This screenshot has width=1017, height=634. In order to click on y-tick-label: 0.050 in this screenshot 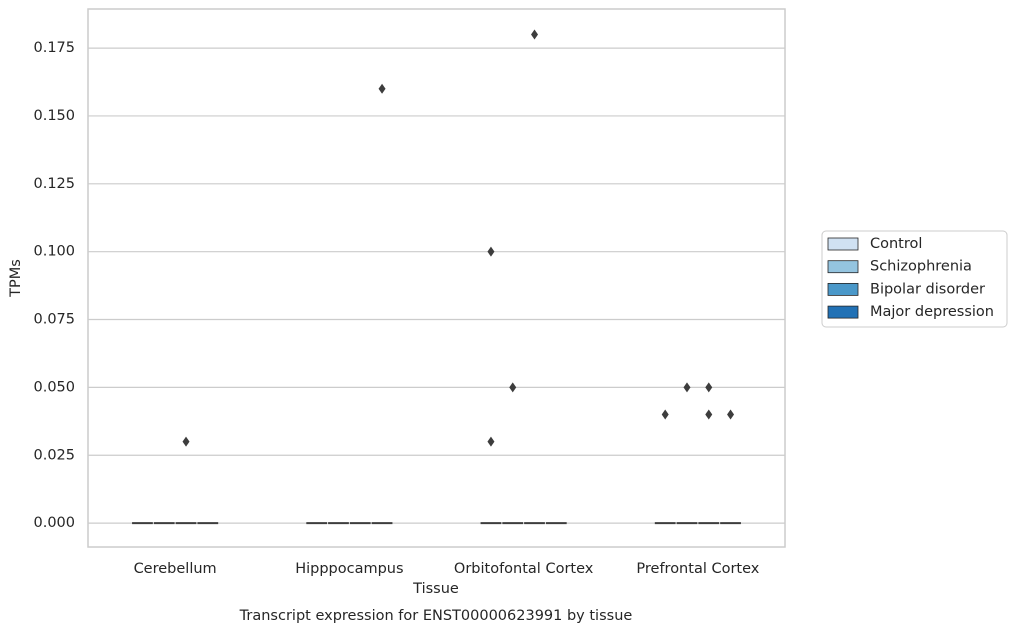, I will do `click(54, 387)`.